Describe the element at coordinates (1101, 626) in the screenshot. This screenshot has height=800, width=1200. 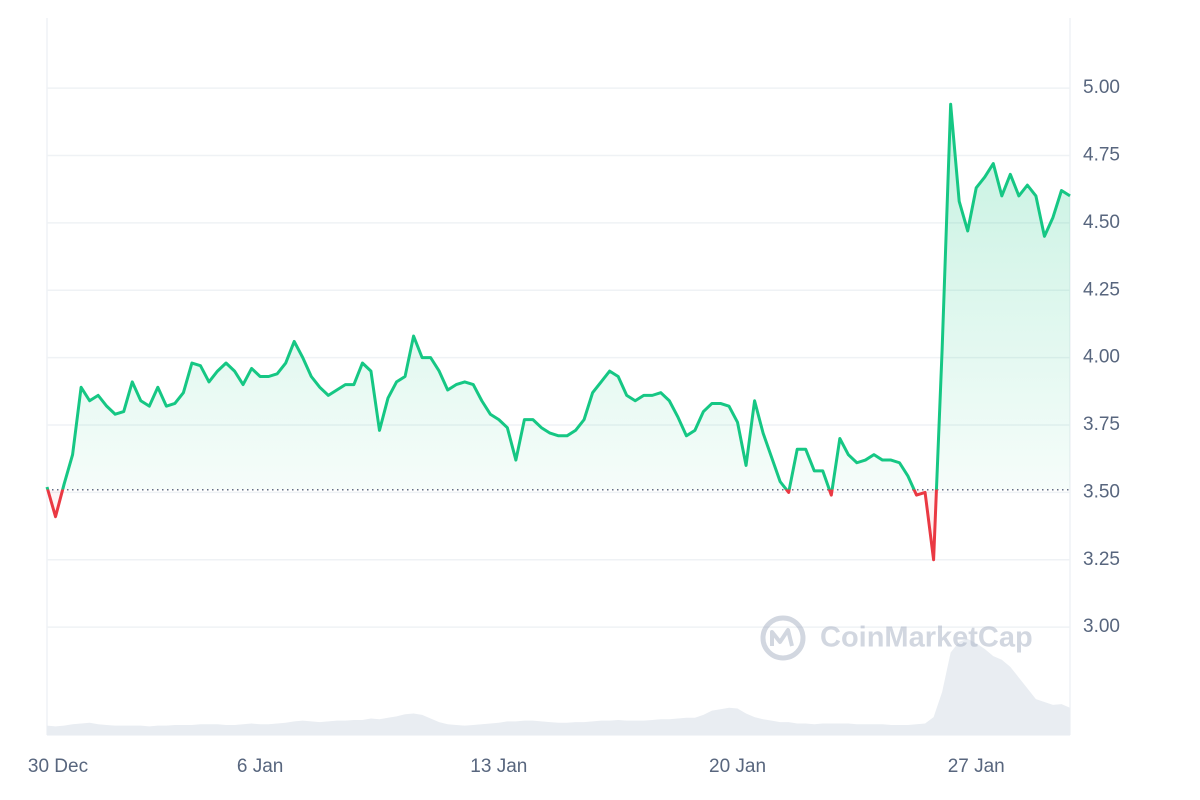
I see `y-tick-label: 3.00` at that location.